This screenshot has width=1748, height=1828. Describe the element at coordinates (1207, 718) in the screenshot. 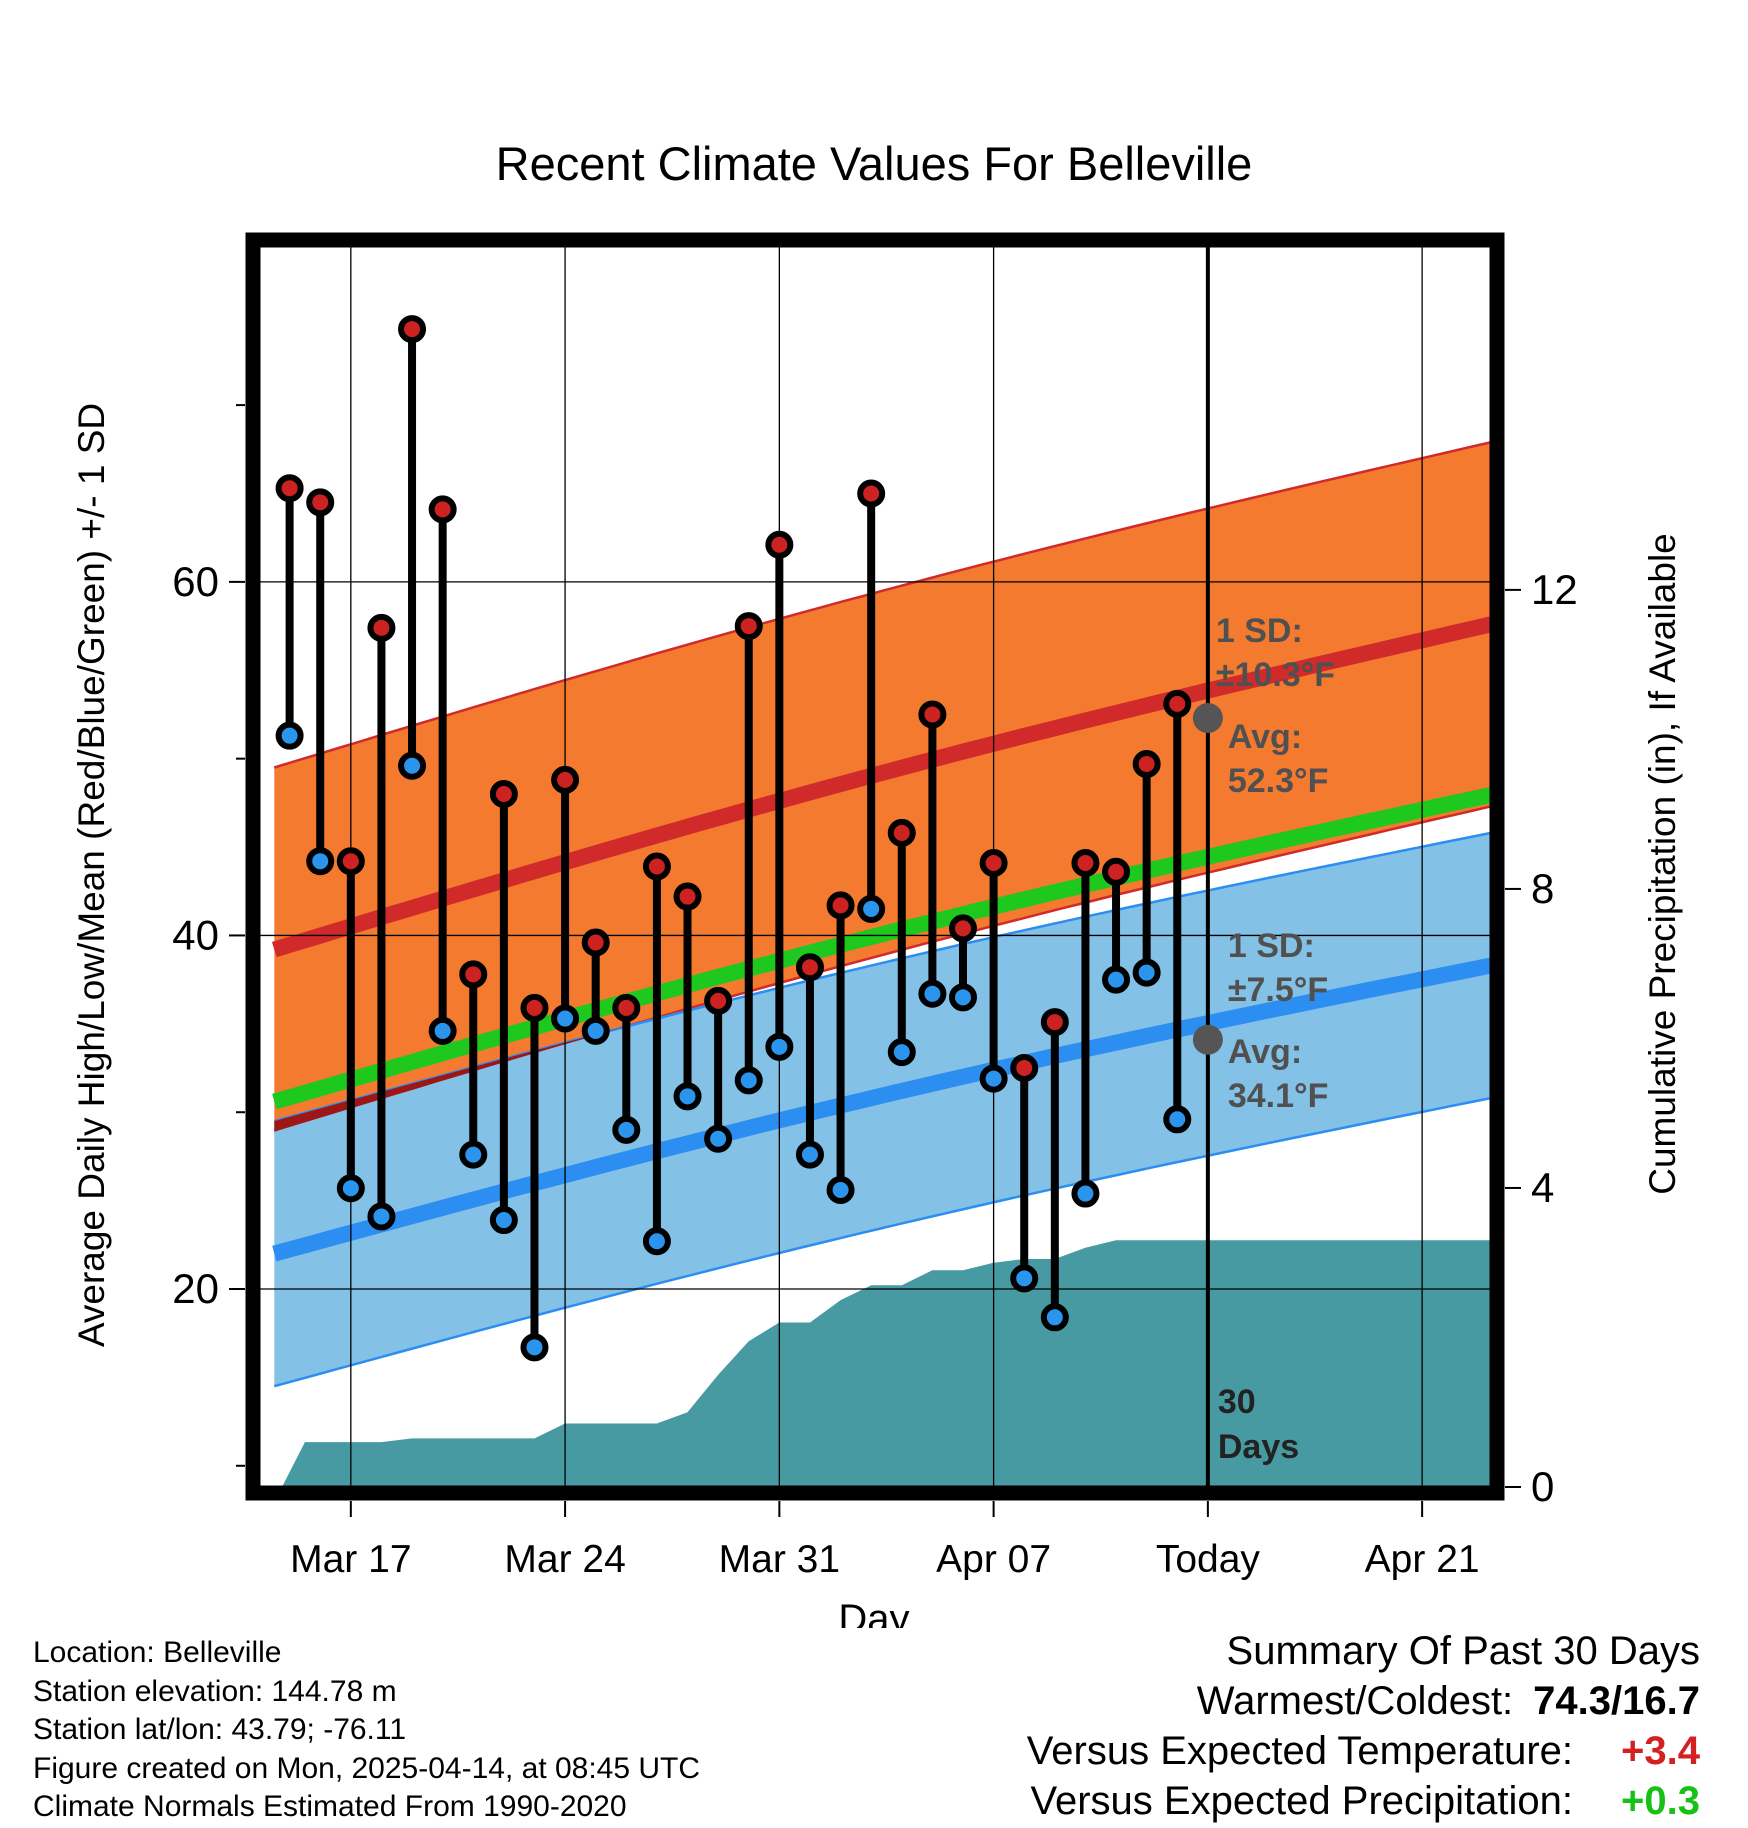

I see `high-avg-marker` at that location.